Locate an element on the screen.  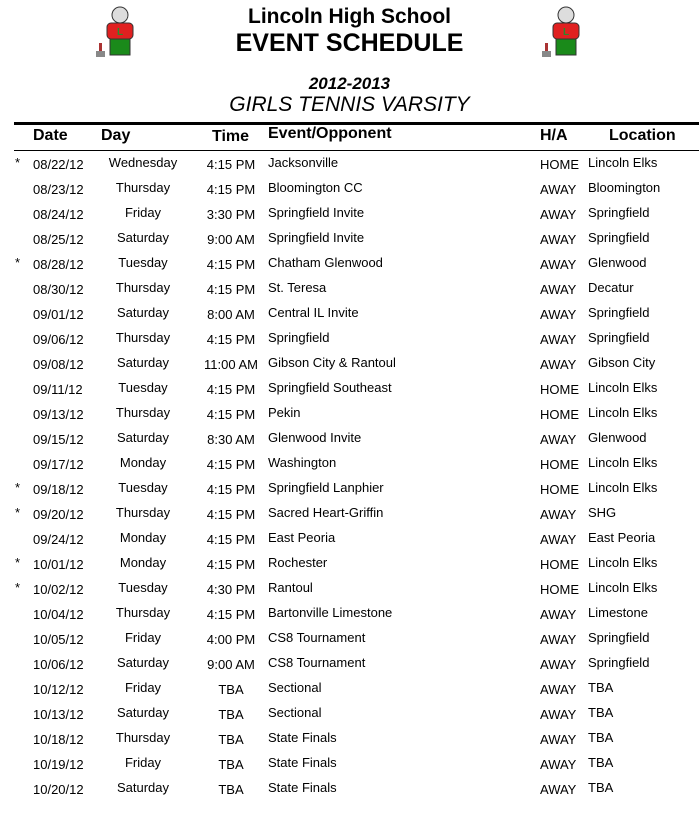
event-date: 09/01/12 is located at coordinates (58, 314).